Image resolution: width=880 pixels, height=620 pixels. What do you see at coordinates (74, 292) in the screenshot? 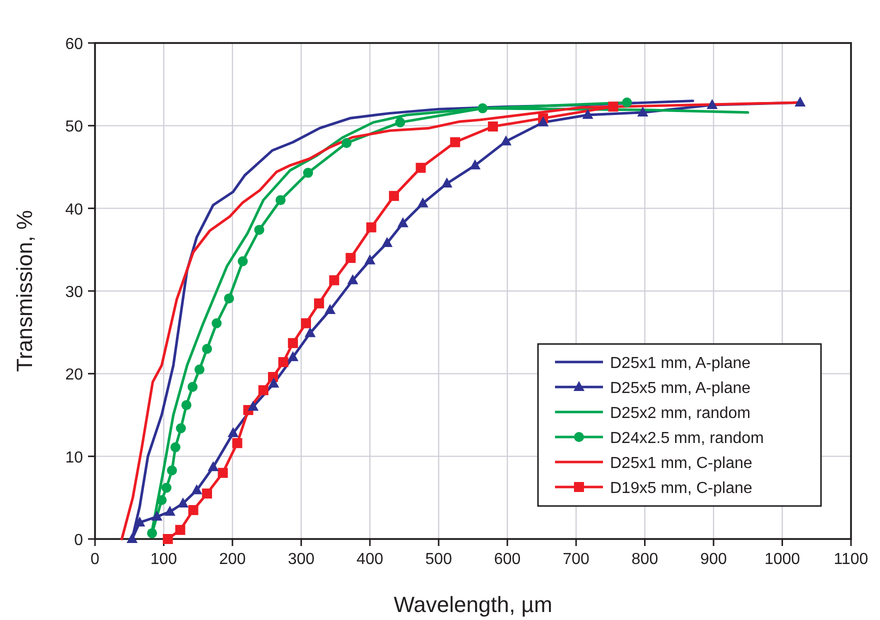
I see `y-tick-label: 30` at bounding box center [74, 292].